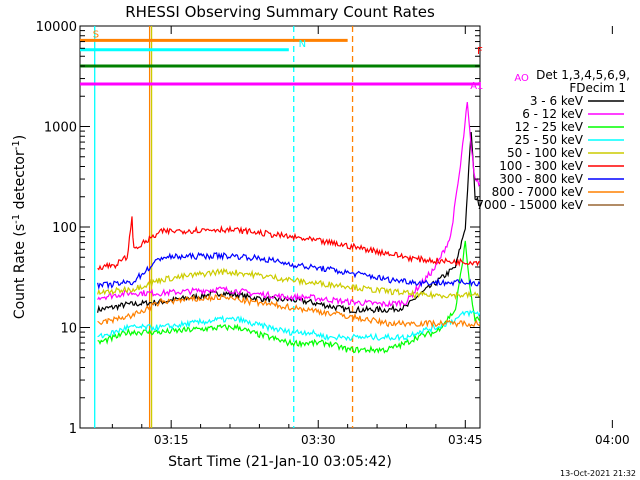 The image size is (640, 480). Describe the element at coordinates (557, 101) in the screenshot. I see `legend-label-0: 3 - 6 keV` at that location.